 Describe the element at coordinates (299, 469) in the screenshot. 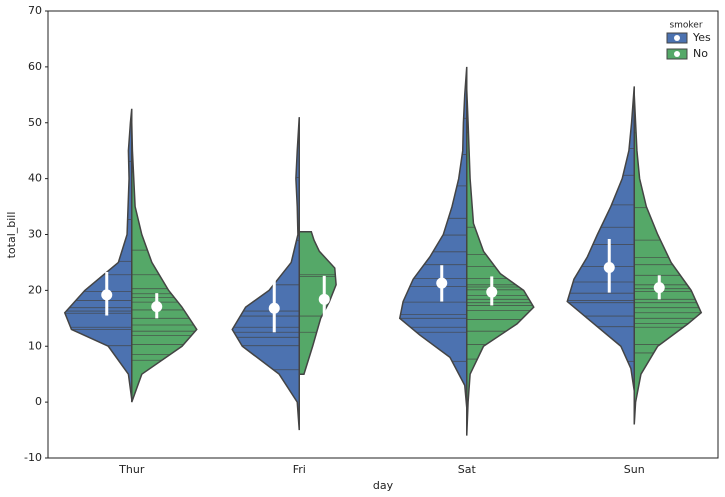

I see `x-tick-label: Fri` at that location.